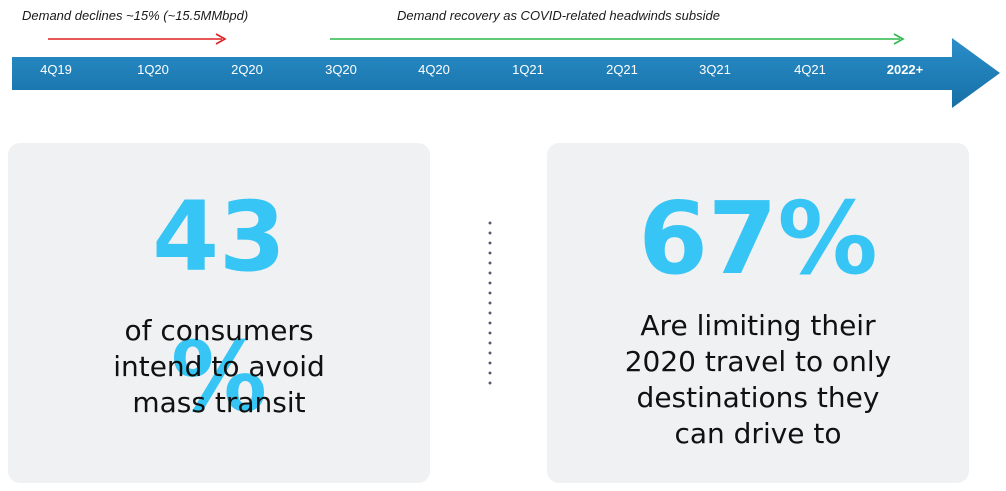 Image resolution: width=1006 pixels, height=491 pixels. Describe the element at coordinates (341, 69) in the screenshot. I see `timeline-label: 3Q20` at that location.